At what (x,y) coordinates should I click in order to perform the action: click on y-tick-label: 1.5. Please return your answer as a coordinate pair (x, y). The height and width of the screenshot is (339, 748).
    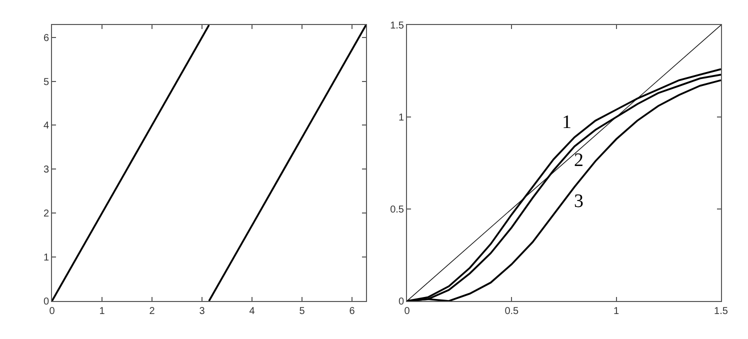
    Looking at the image, I should click on (397, 26).